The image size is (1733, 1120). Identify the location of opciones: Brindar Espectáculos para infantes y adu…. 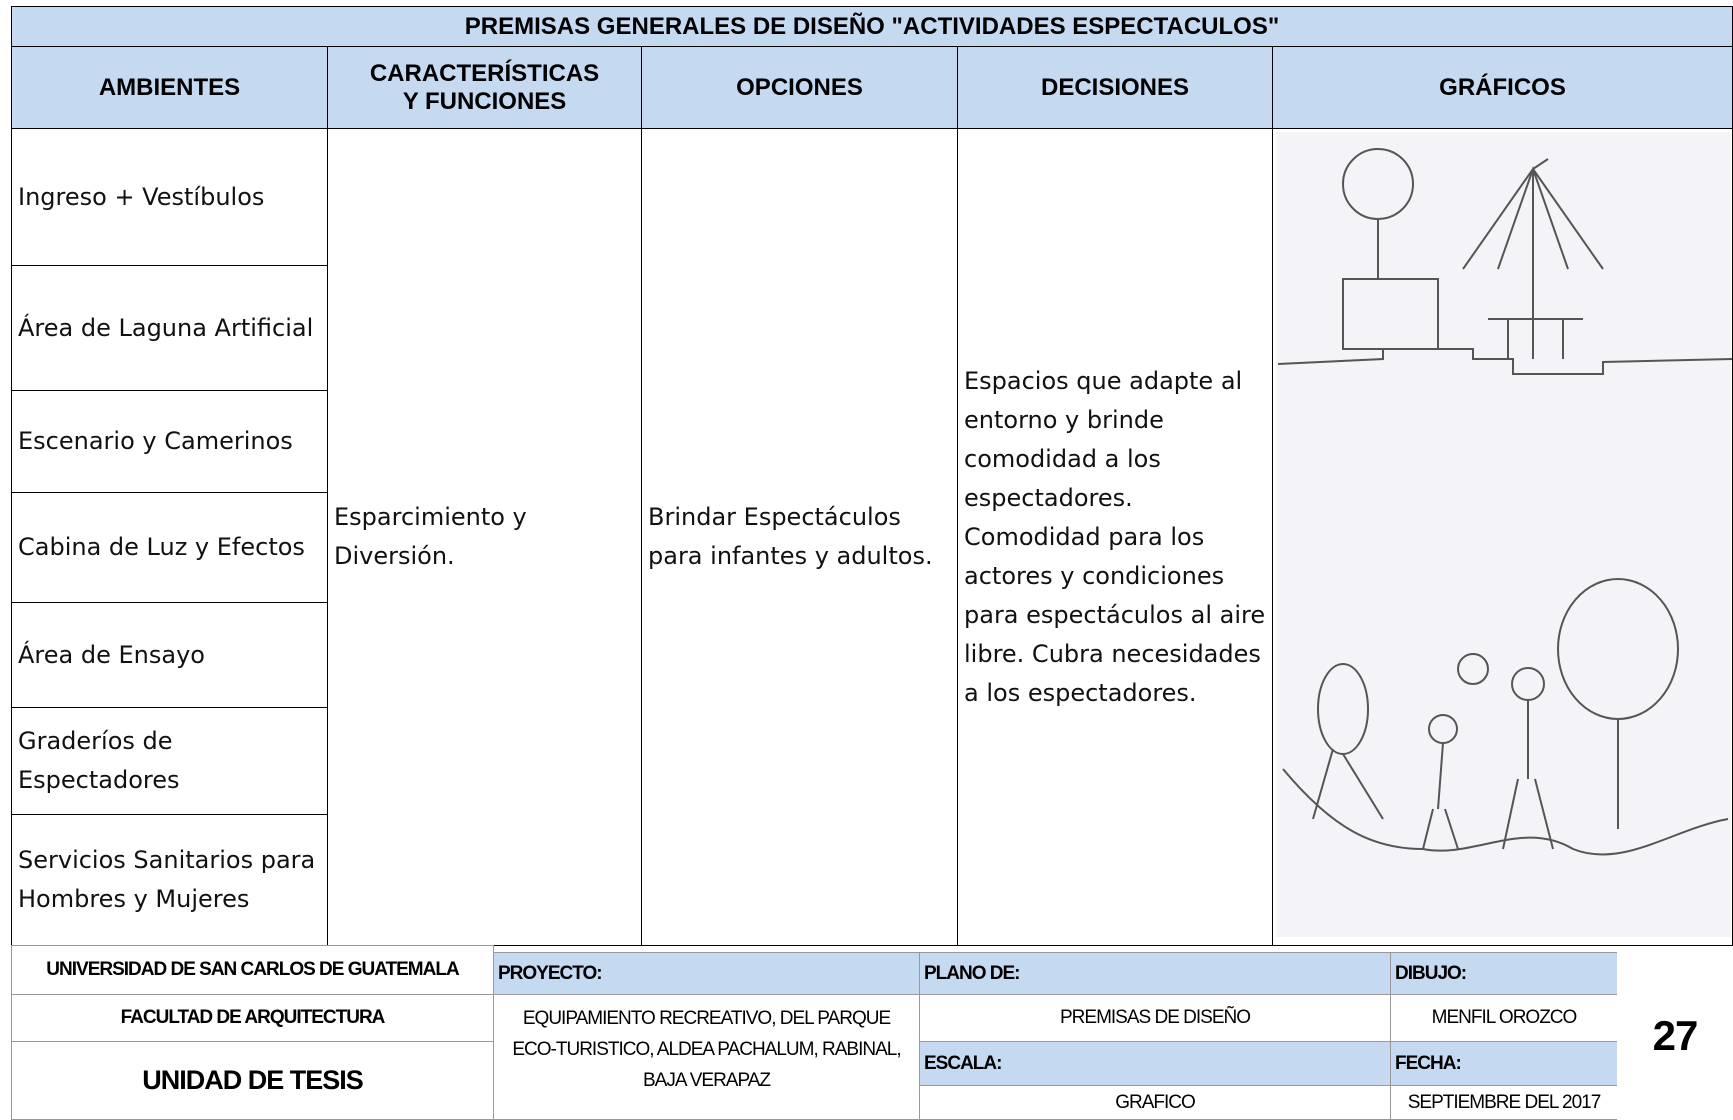
(799, 537).